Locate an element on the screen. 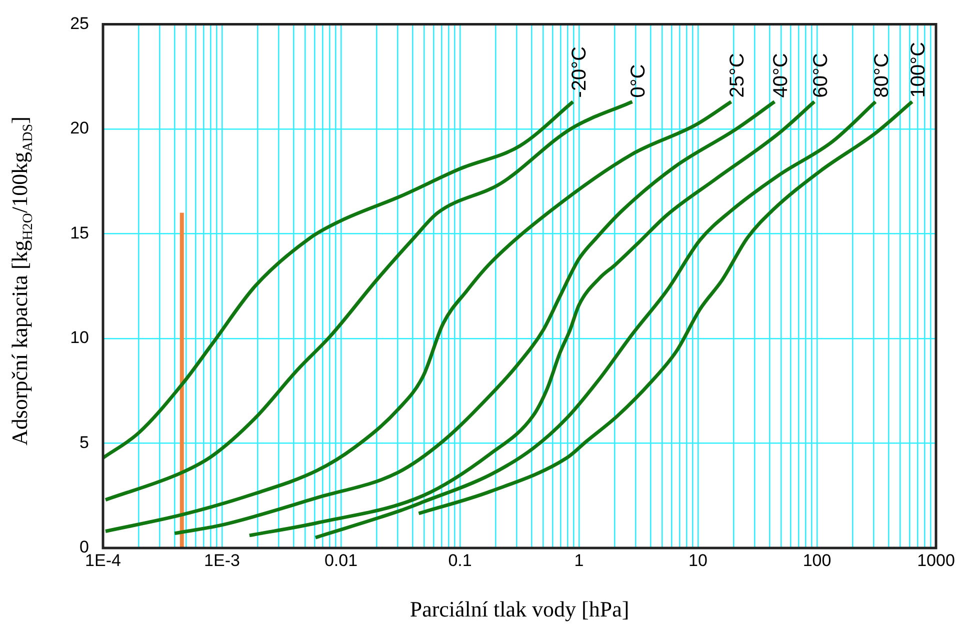 This screenshot has width=966, height=628. text: 25°C is located at coordinates (737, 75).